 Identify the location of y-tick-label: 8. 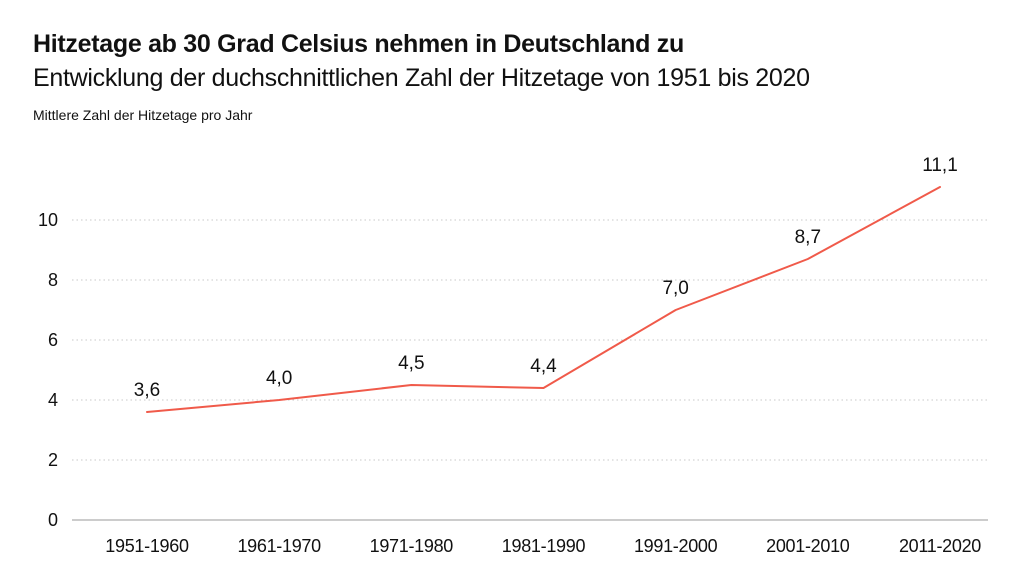
(53, 280).